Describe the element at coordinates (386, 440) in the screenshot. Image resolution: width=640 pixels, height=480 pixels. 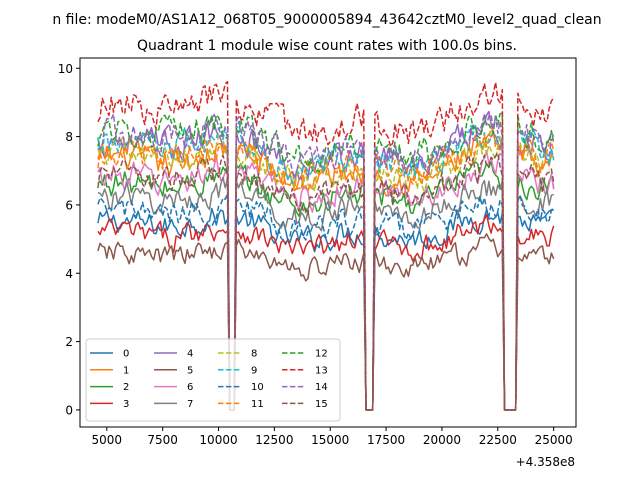
I see `x-tick-label: 17500` at that location.